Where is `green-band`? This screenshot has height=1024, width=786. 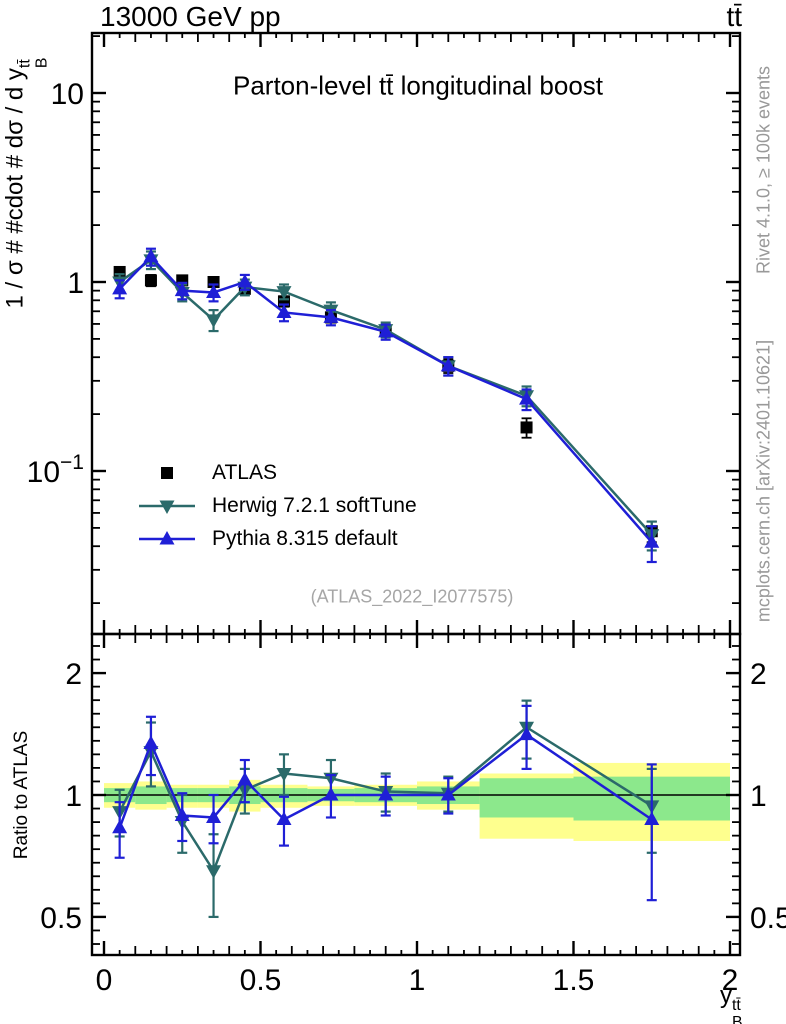
green-band is located at coordinates (526, 798).